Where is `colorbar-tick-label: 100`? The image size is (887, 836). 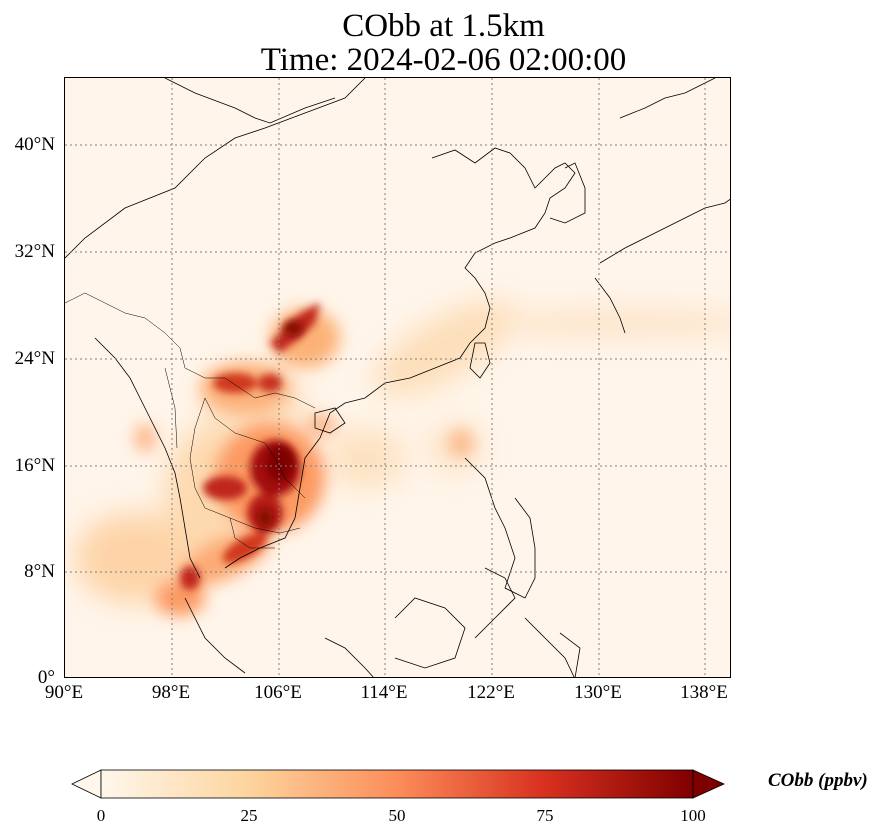 colorbar-tick-label: 100 is located at coordinates (693, 815).